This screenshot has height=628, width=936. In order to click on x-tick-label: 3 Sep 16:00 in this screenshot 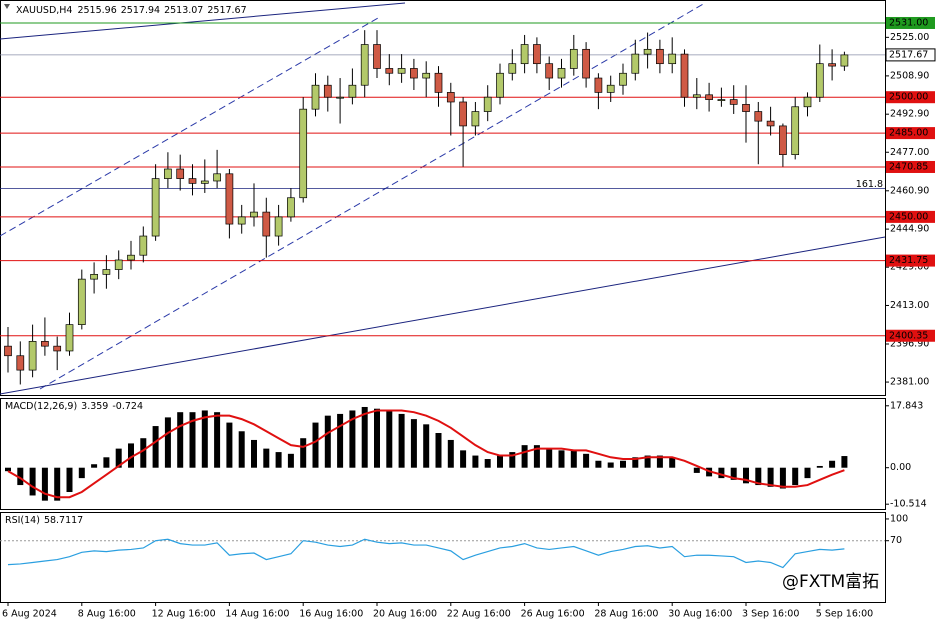, I will do `click(770, 614)`.